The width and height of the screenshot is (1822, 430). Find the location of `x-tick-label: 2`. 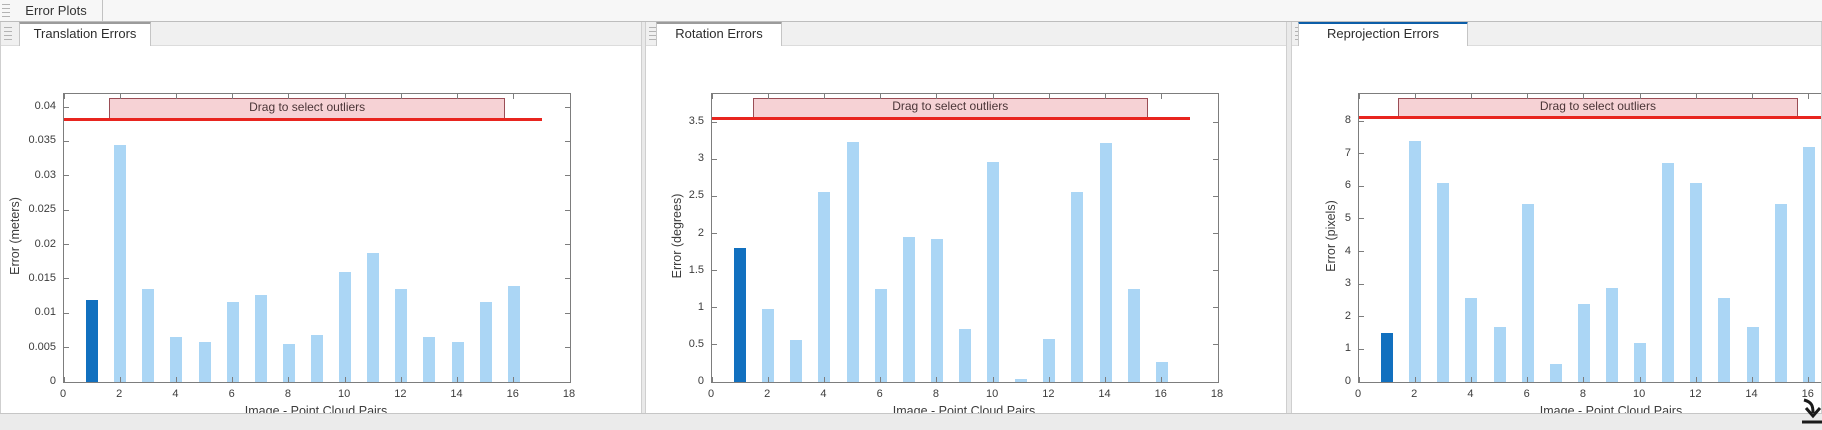

x-tick-label: 2 is located at coordinates (767, 394).